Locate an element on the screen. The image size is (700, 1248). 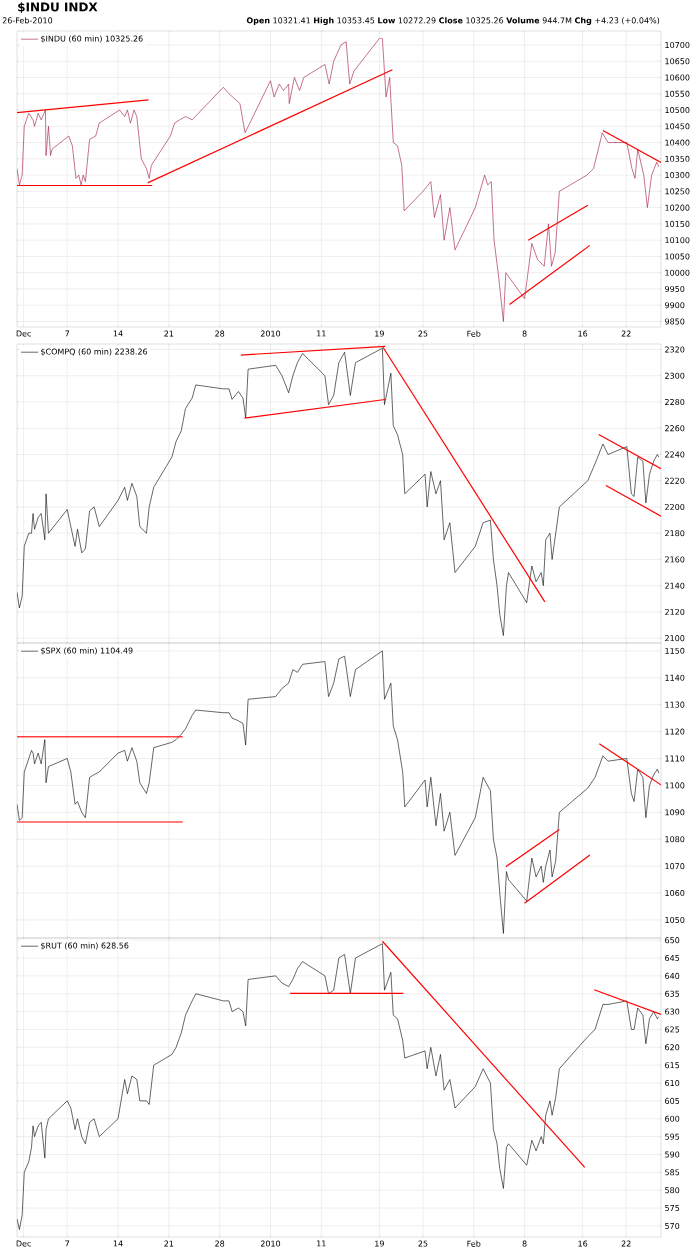
y-tick-label: 575 is located at coordinates (672, 1208).